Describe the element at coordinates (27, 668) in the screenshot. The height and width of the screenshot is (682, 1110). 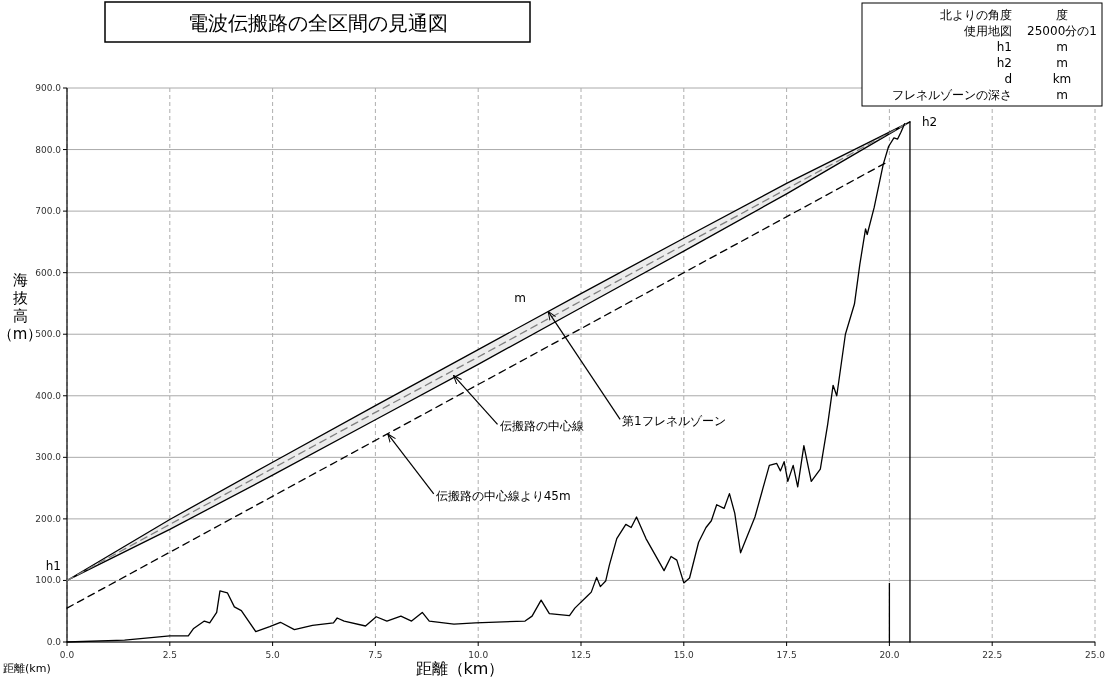
I see `text: 距離(km)` at that location.